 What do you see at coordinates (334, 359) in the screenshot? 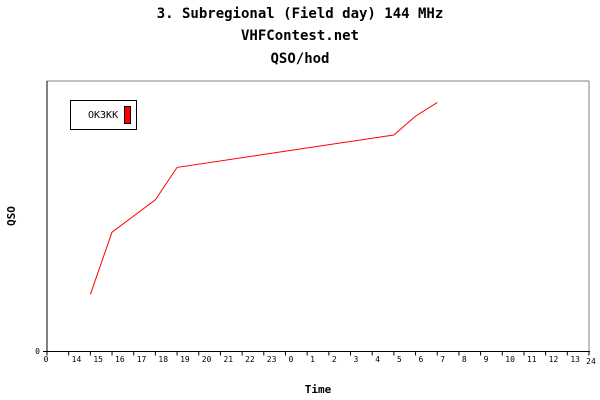
I see `x-tick-label: 2` at bounding box center [334, 359].